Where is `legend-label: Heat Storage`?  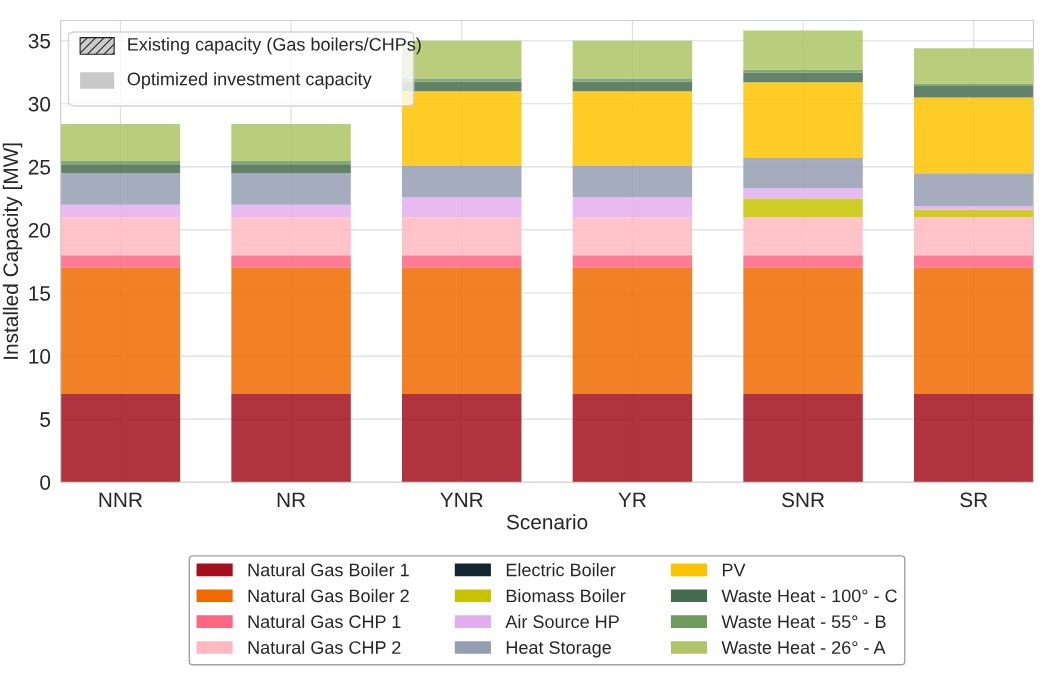
legend-label: Heat Storage is located at coordinates (558, 649).